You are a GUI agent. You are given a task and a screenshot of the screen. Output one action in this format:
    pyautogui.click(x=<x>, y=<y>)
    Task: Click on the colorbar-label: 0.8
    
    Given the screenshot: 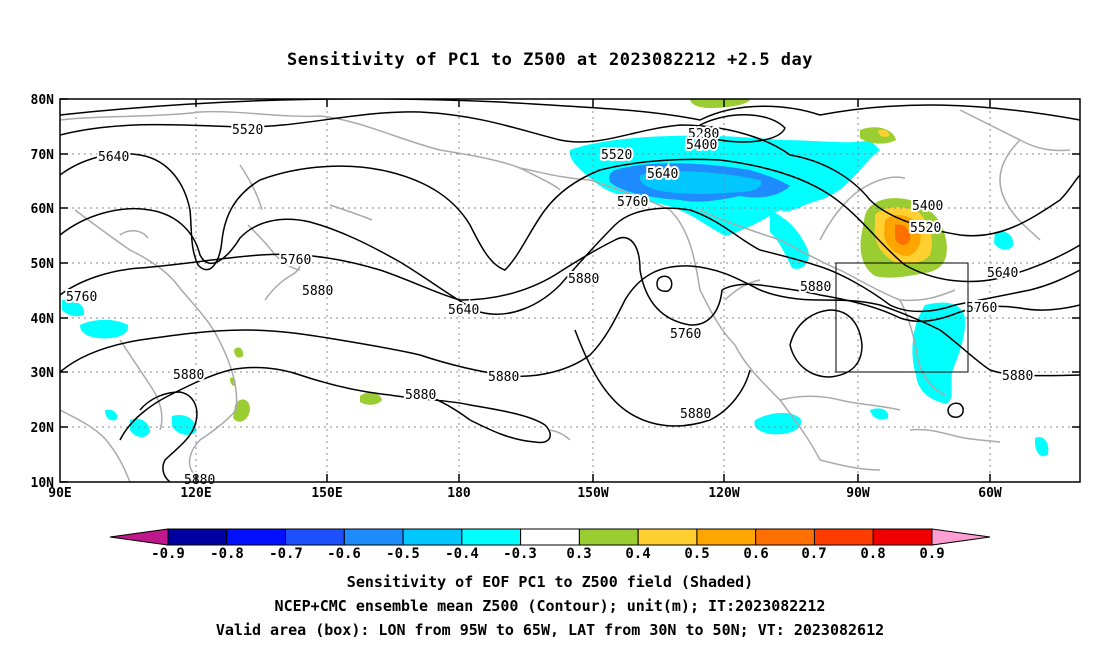 What is the action you would take?
    pyautogui.click(x=872, y=554)
    